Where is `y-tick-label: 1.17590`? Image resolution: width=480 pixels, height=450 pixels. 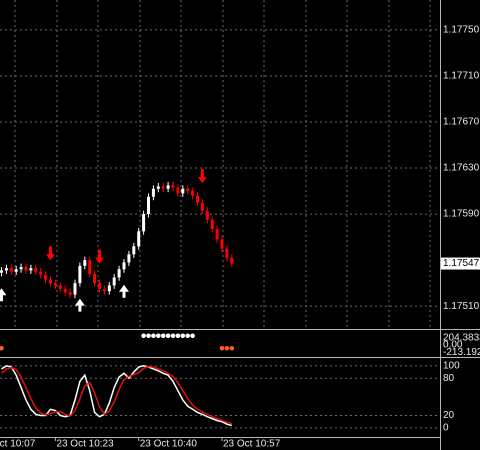
y-tick-label: 1.17590 is located at coordinates (461, 214).